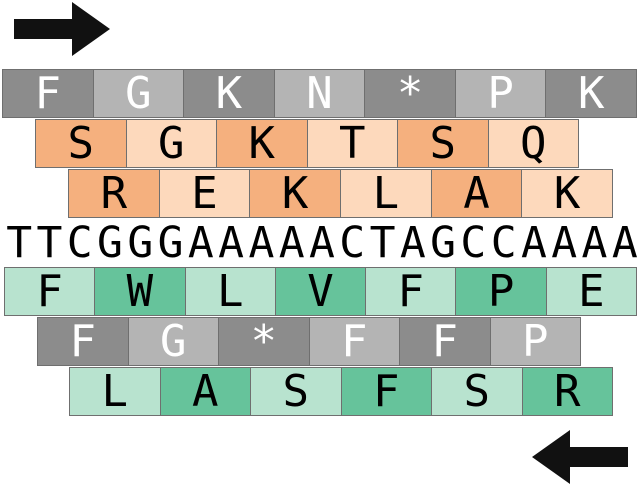 The width and height of the screenshot is (644, 485). What do you see at coordinates (320, 291) in the screenshot?
I see `amino-acid-cell: V` at bounding box center [320, 291].